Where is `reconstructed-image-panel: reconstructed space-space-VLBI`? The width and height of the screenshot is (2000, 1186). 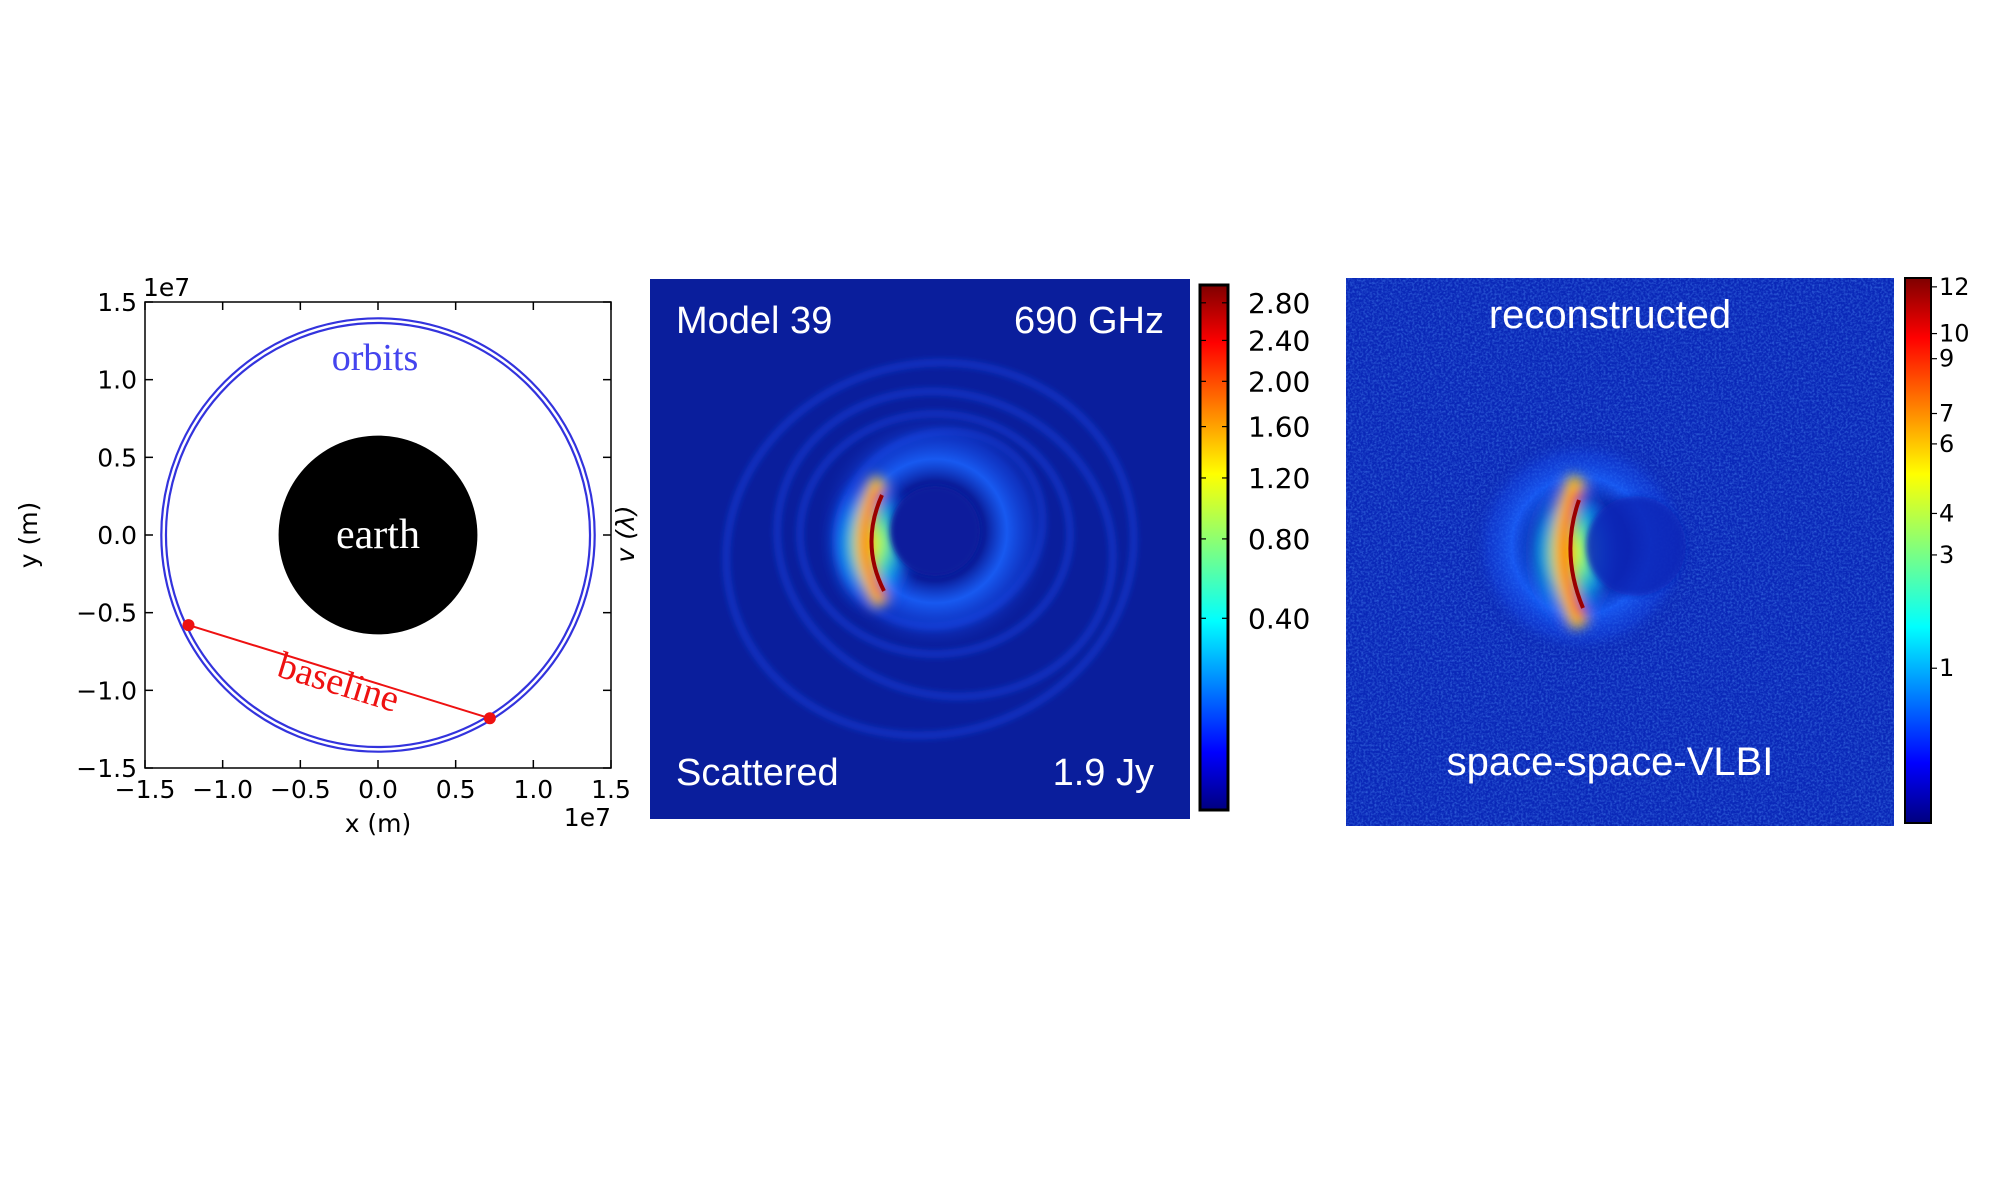
reconstructed-image-panel: reconstructed space-space-VLBI is located at coordinates (1620, 552).